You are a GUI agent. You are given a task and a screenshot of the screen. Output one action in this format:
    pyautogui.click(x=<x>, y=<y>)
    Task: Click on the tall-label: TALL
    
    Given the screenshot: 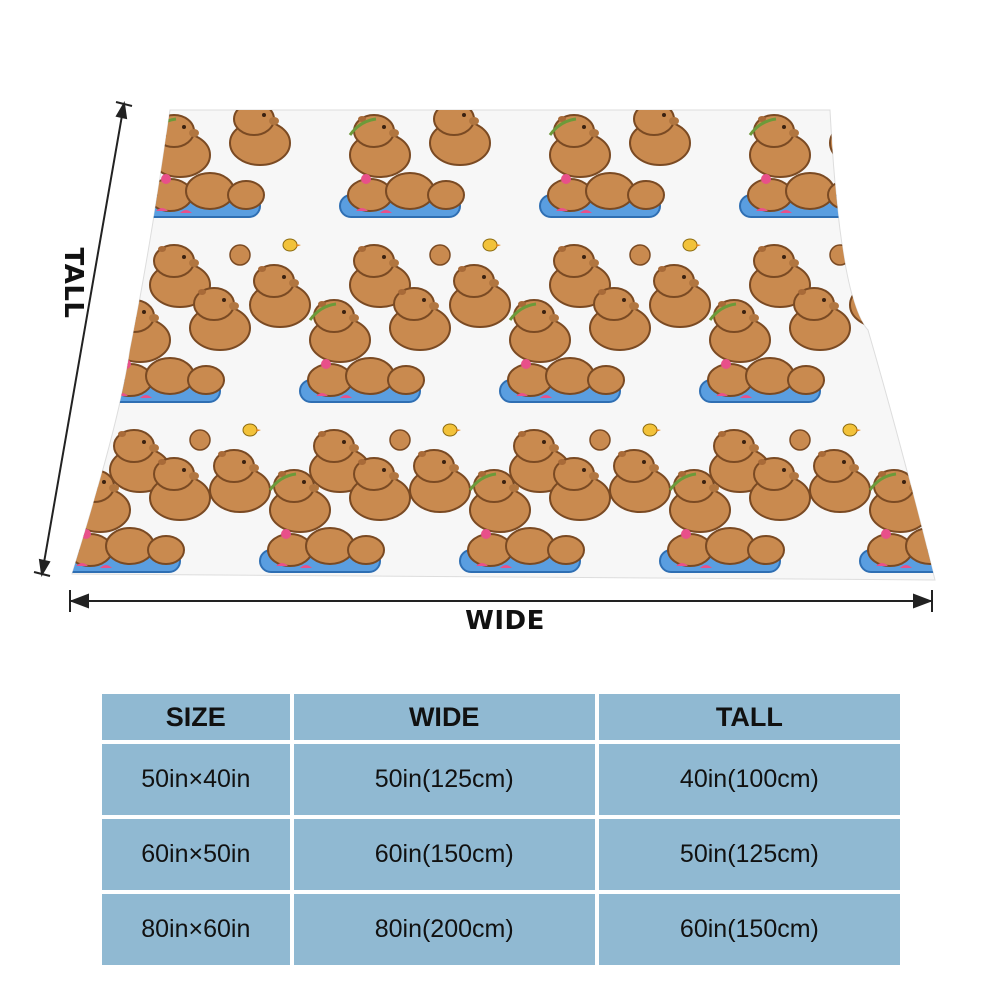 What is the action you would take?
    pyautogui.click(x=73, y=283)
    